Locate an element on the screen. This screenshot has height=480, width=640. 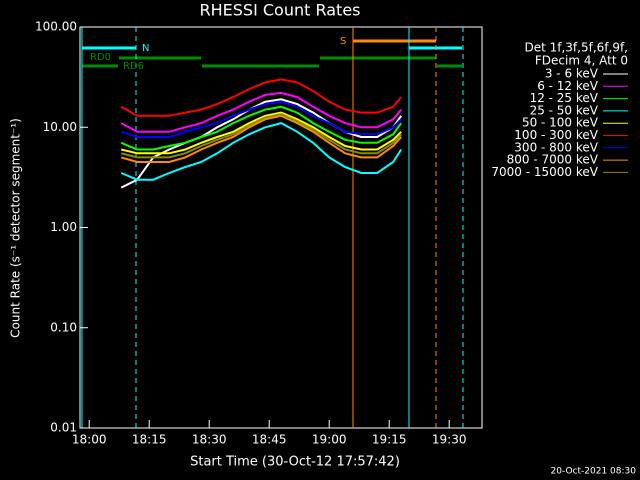
chart-title: RHESSI Count Rates is located at coordinates (280, 10).